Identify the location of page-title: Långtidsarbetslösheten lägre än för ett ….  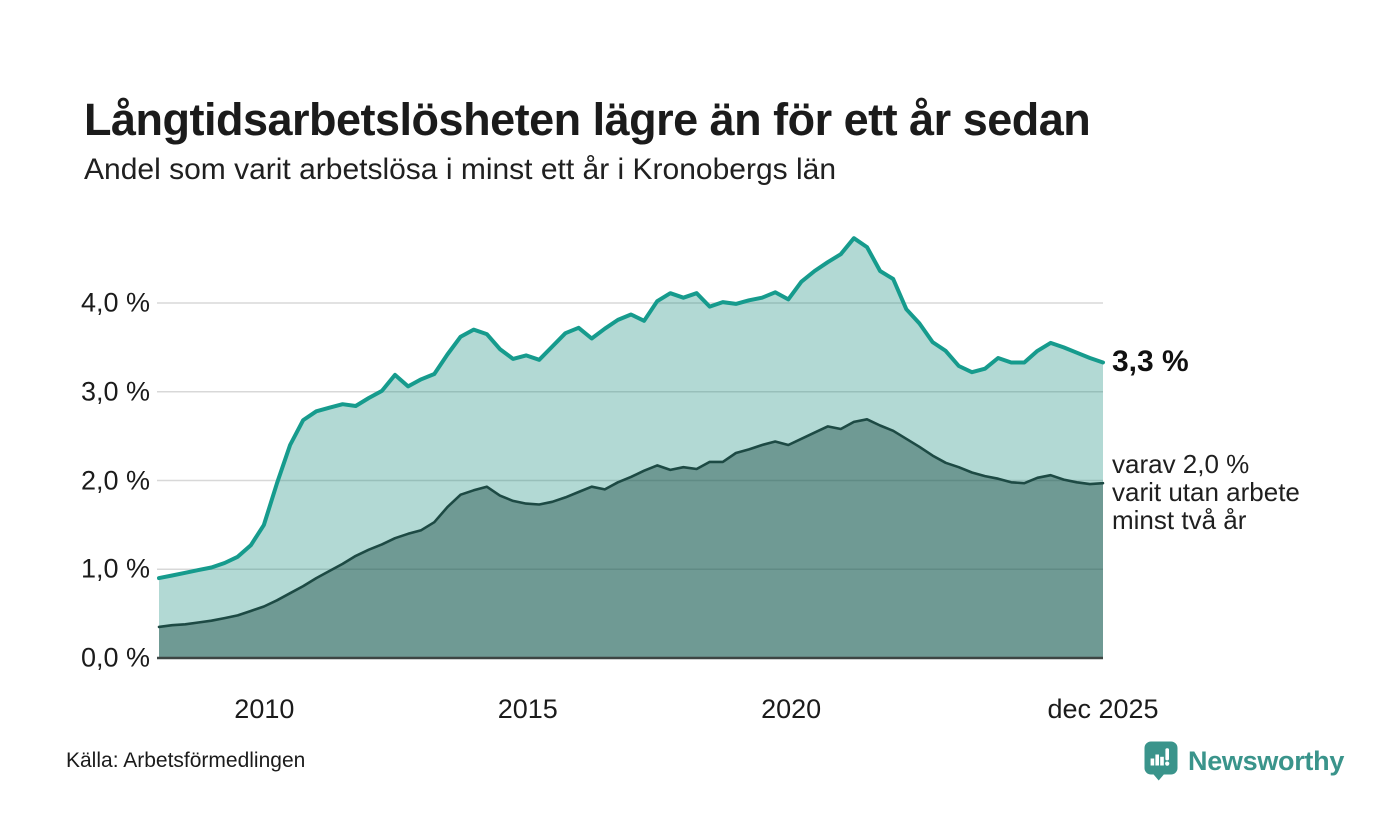
(587, 120).